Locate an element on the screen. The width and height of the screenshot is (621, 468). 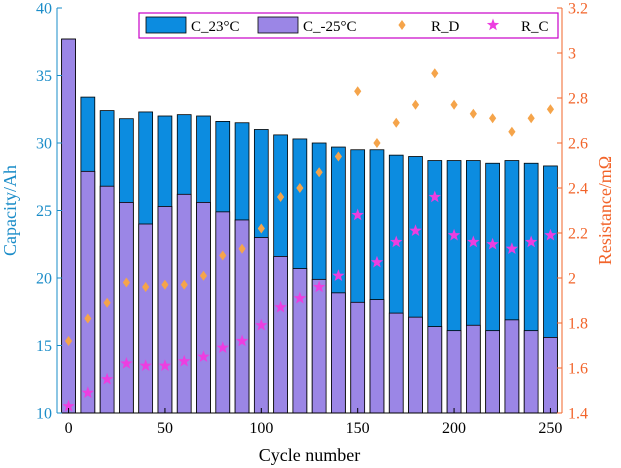
legend-box is located at coordinates (348, 25).